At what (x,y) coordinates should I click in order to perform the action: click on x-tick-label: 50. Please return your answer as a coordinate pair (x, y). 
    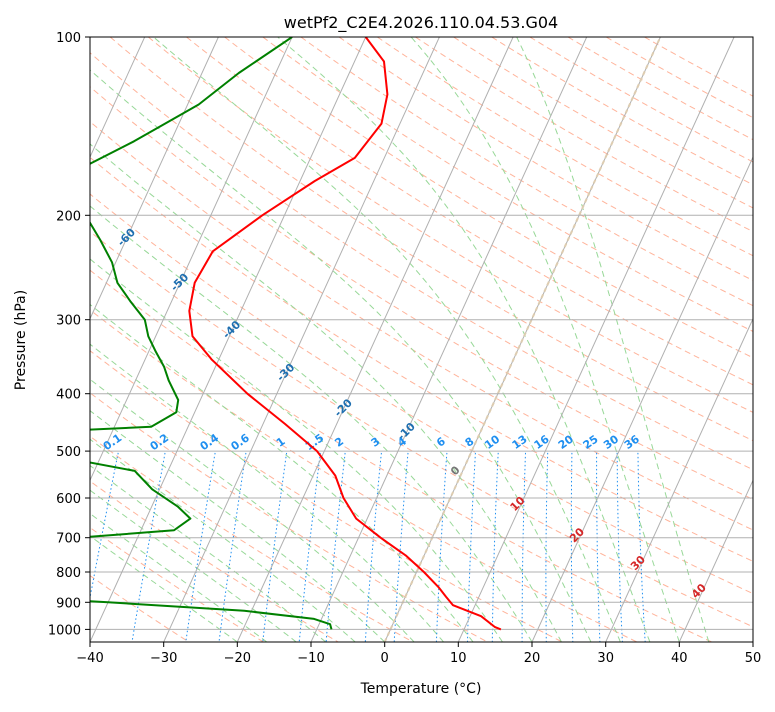
    Looking at the image, I should click on (753, 658).